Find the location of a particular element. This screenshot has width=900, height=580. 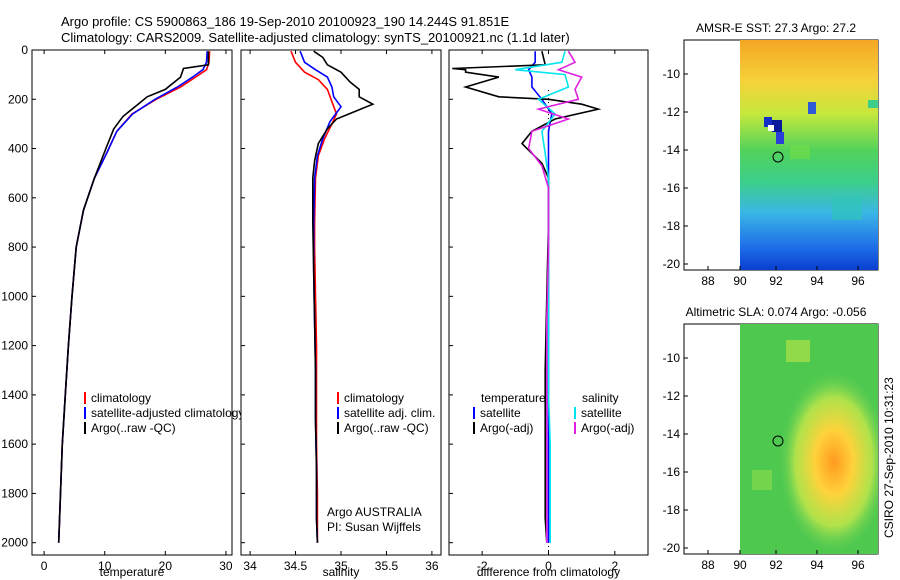

sst-ytick-label: -12 is located at coordinates (672, 112).